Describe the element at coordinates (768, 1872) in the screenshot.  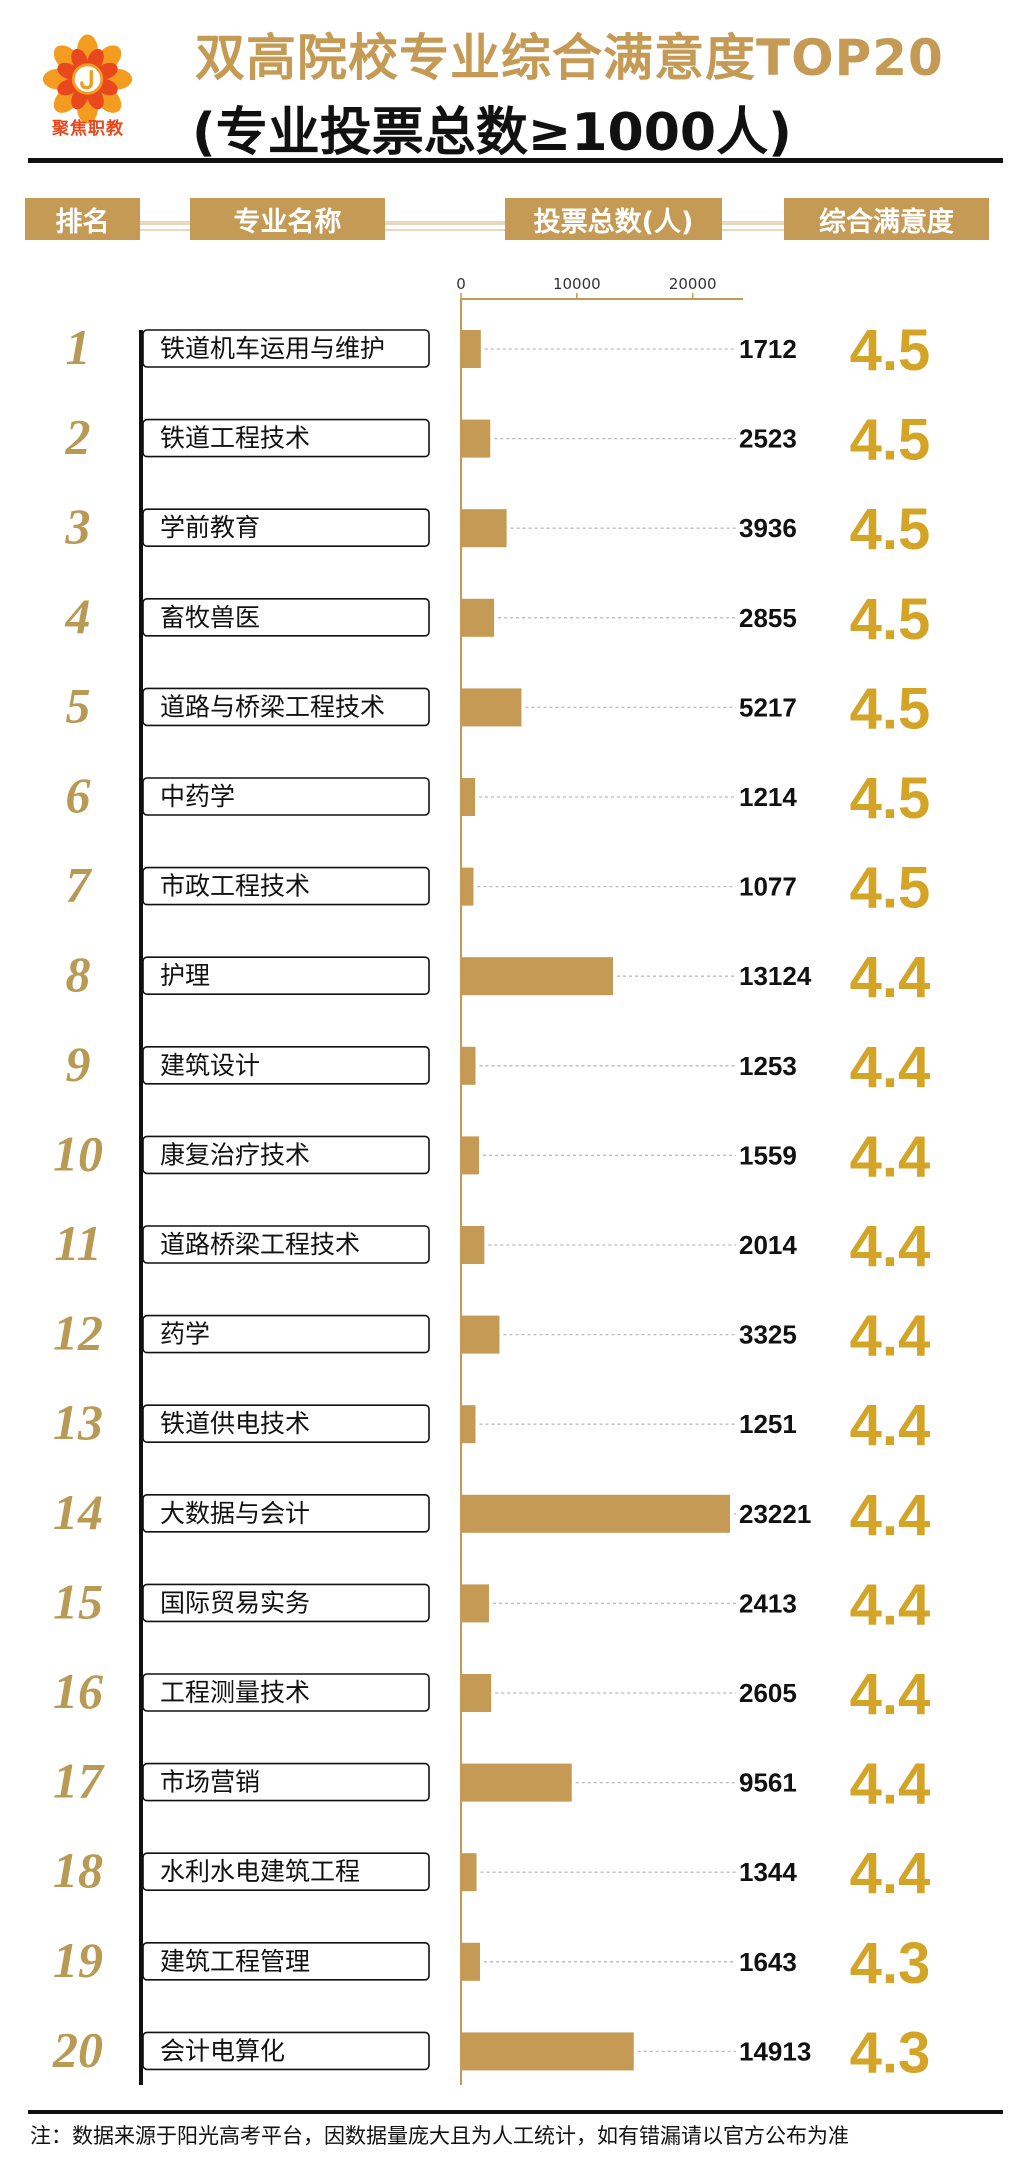
I see `votes-value-label: 1344` at that location.